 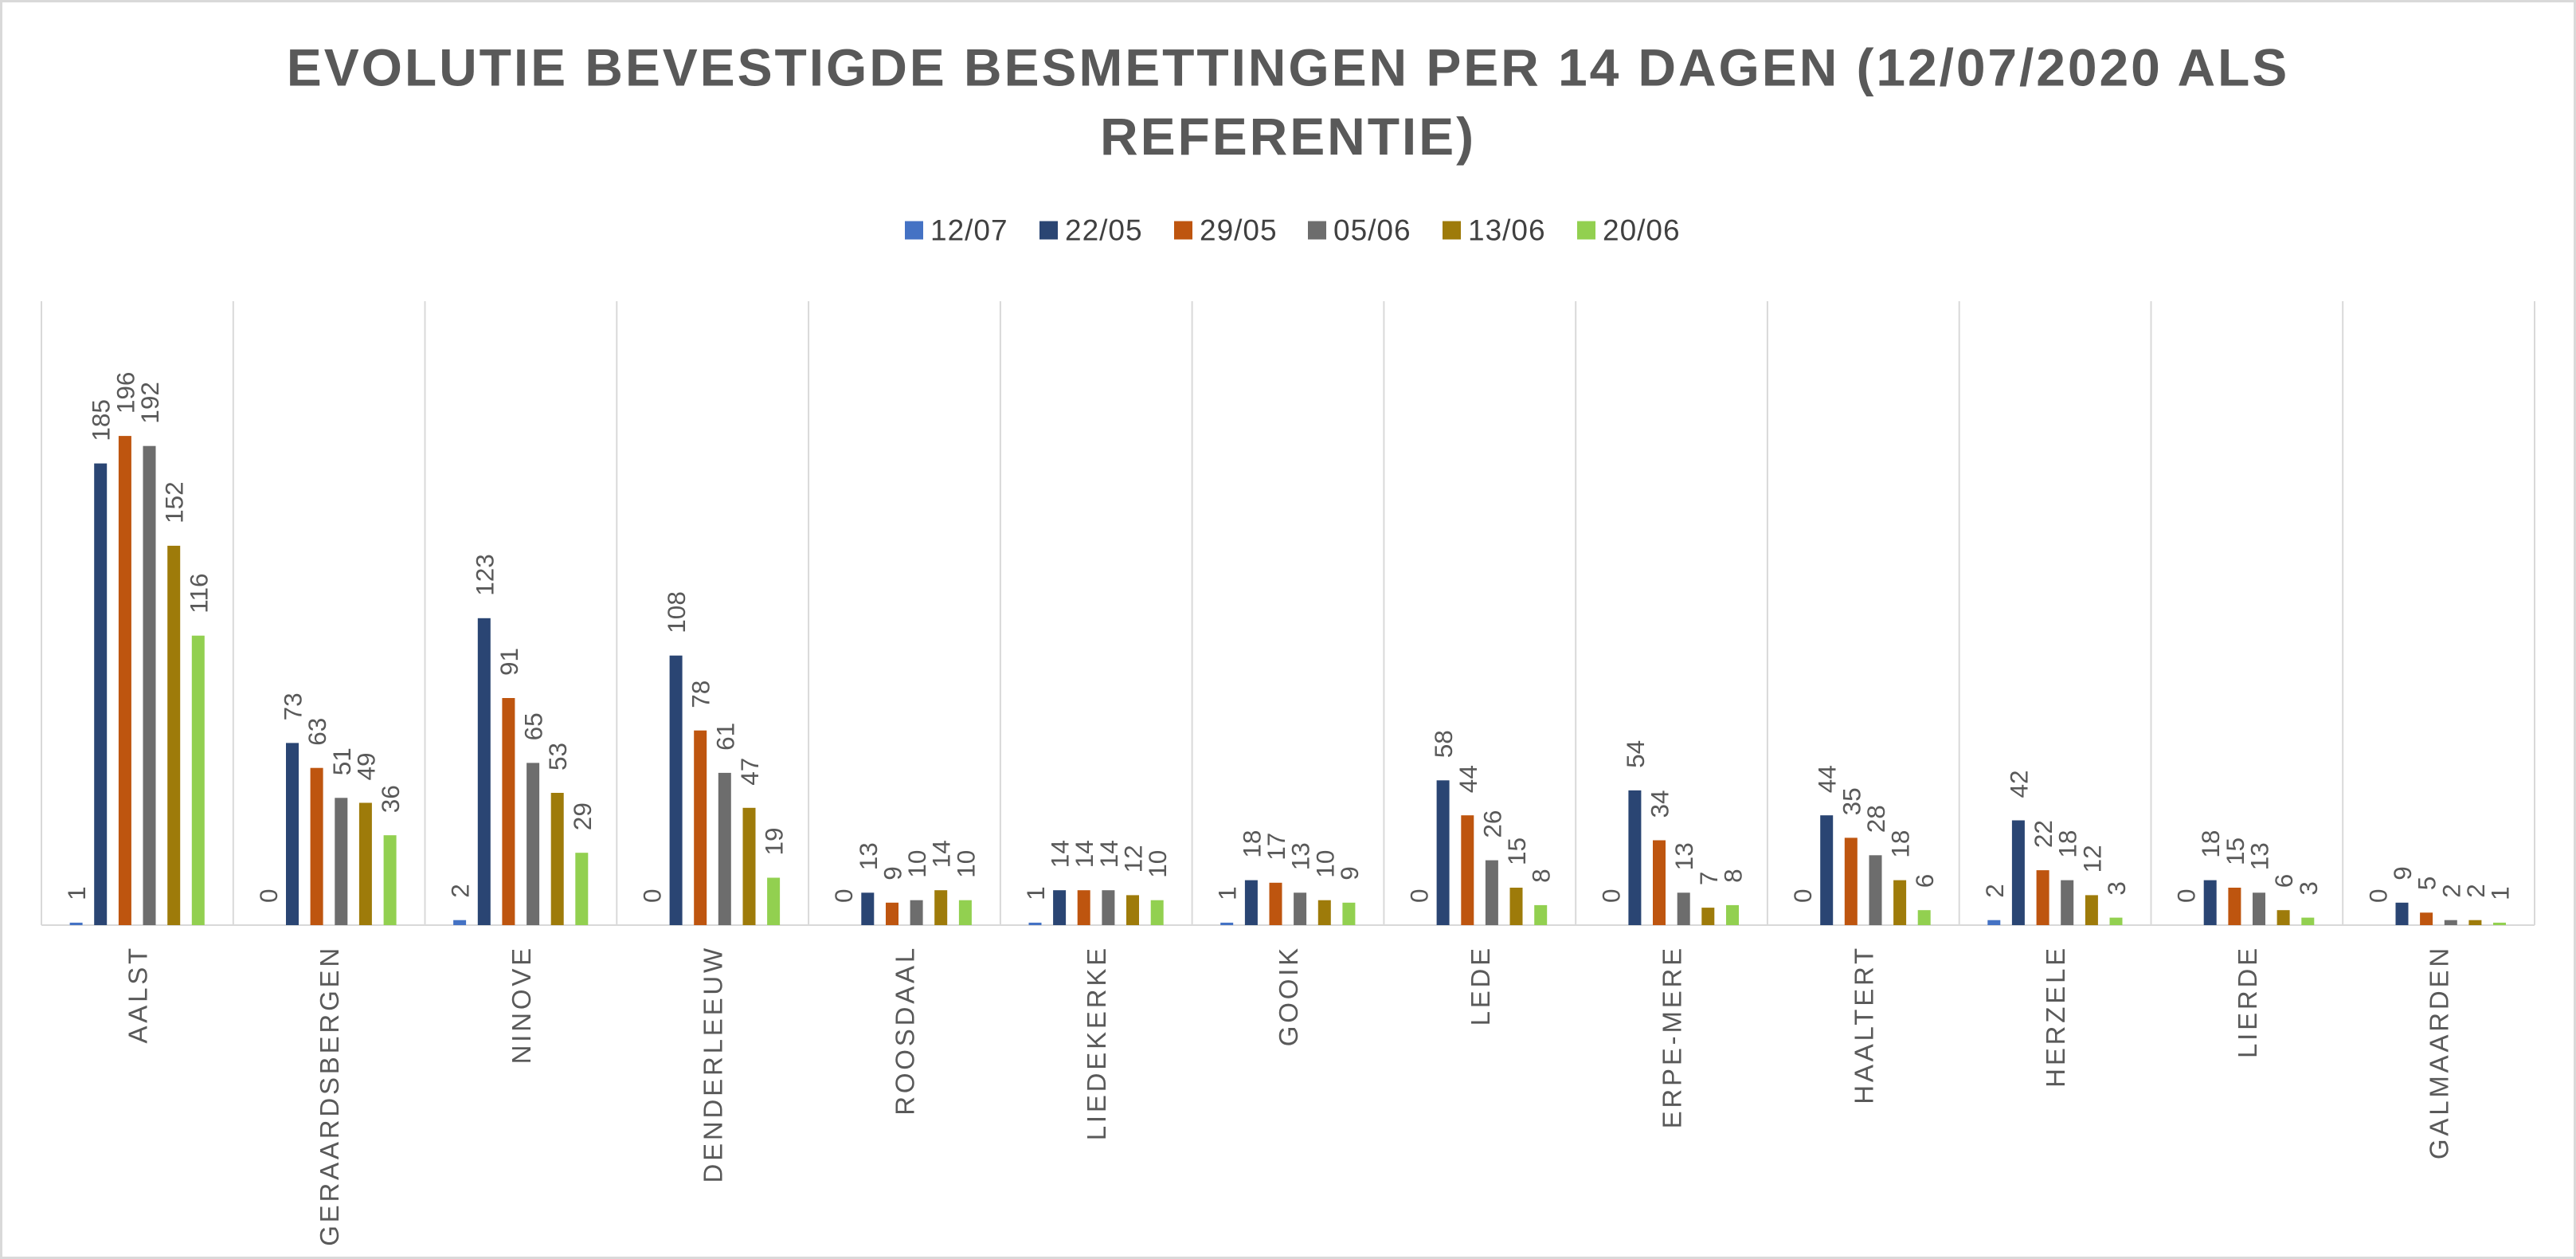 What do you see at coordinates (521, 1005) in the screenshot?
I see `svg-text: NINOVE` at bounding box center [521, 1005].